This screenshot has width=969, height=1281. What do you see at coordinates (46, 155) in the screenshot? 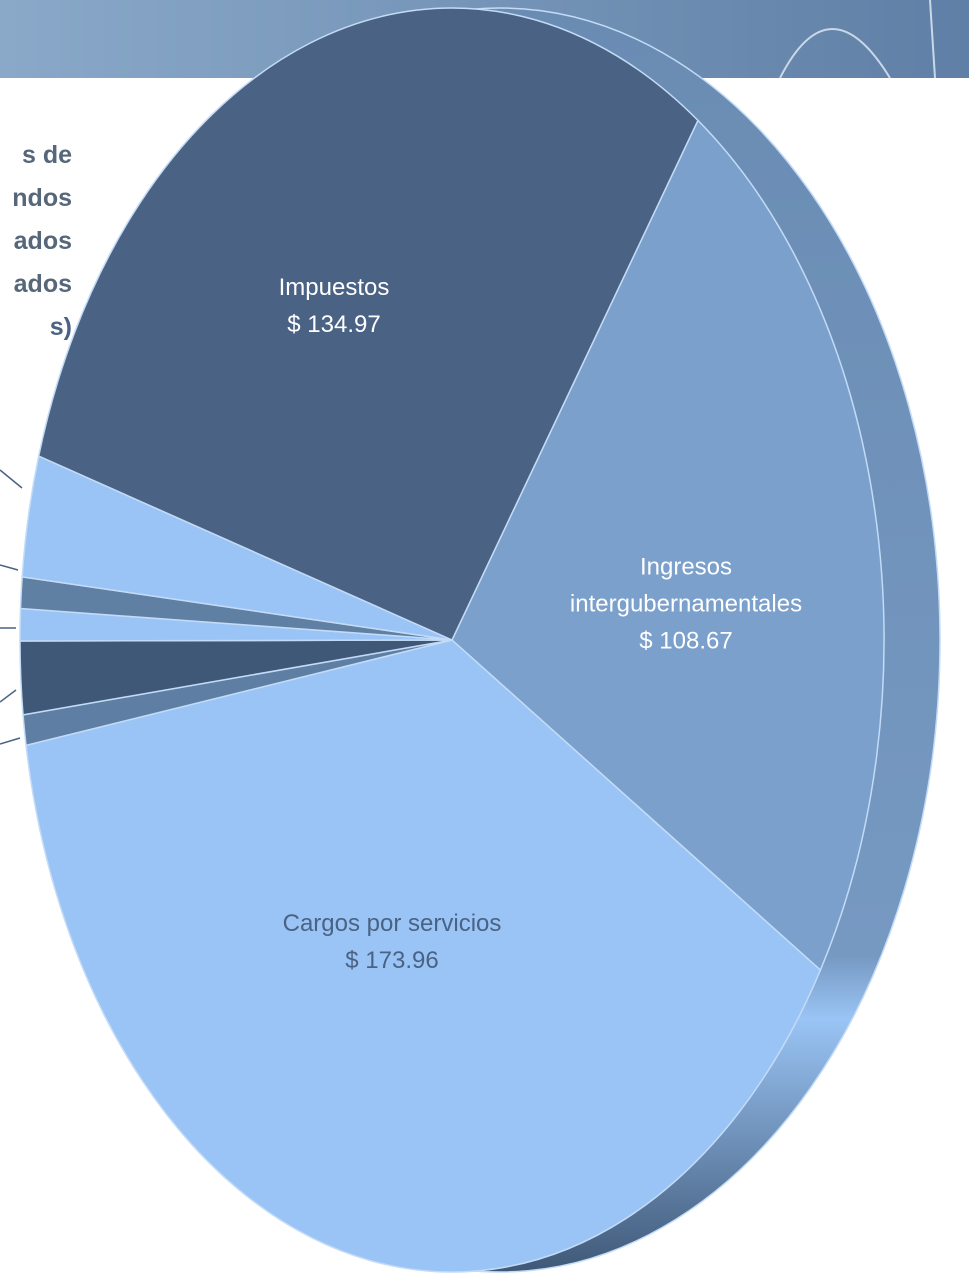
I see `title-line: s de` at bounding box center [46, 155].